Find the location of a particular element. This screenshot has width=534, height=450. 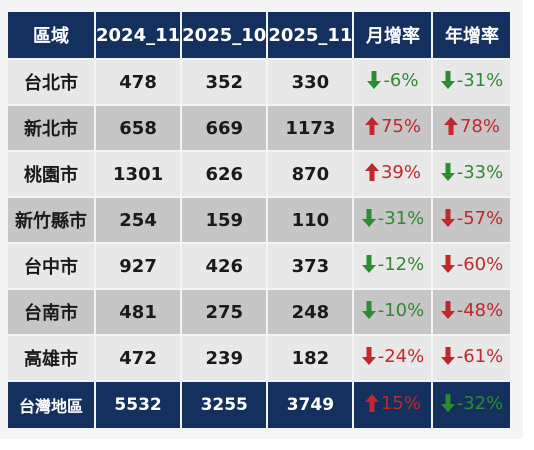

yoy-rate-cell: -48% is located at coordinates (472, 312).